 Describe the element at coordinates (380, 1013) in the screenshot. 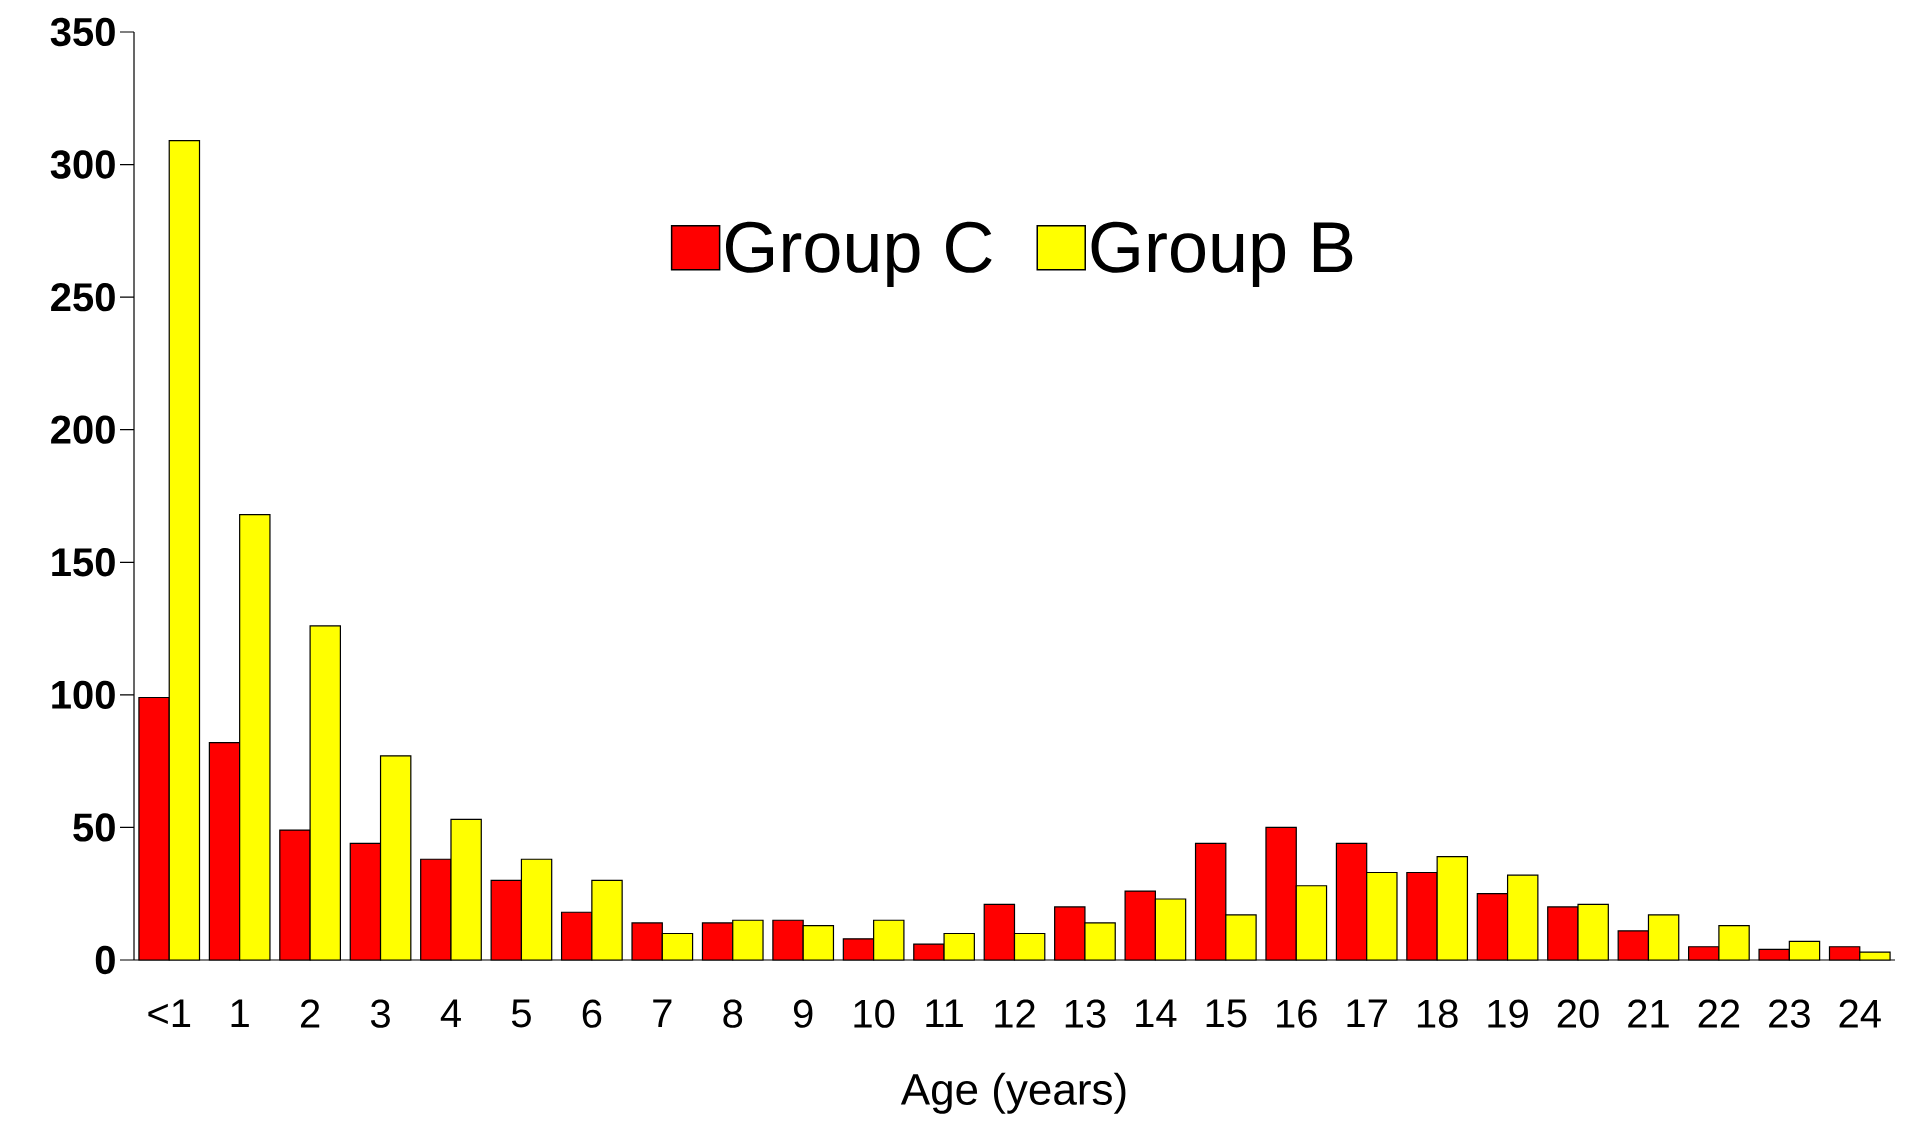

I see `x-tick-label: 3` at that location.